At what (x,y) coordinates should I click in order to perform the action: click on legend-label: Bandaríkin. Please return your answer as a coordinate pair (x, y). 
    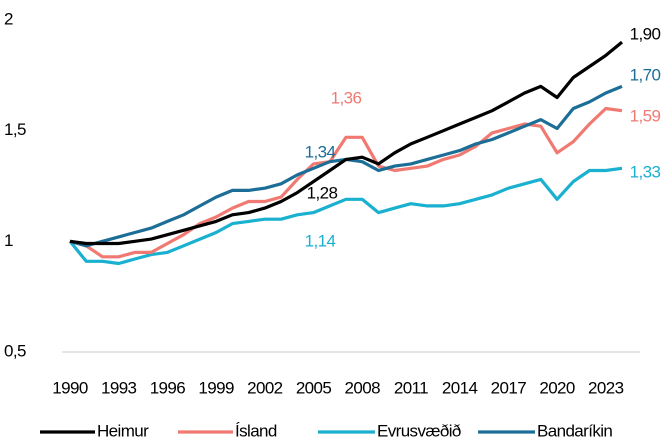
    Looking at the image, I should click on (574, 430).